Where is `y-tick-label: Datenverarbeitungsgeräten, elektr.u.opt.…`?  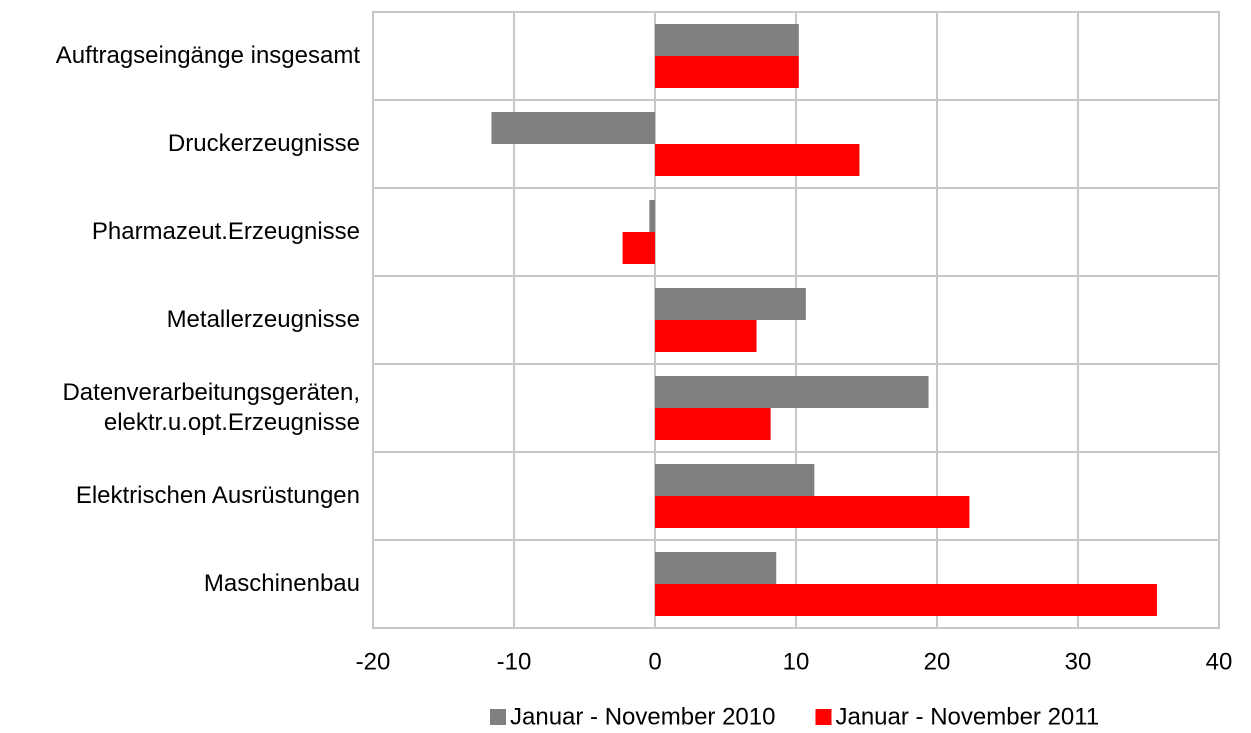 y-tick-label: Datenverarbeitungsgeräten, elektr.u.opt.… is located at coordinates (211, 407).